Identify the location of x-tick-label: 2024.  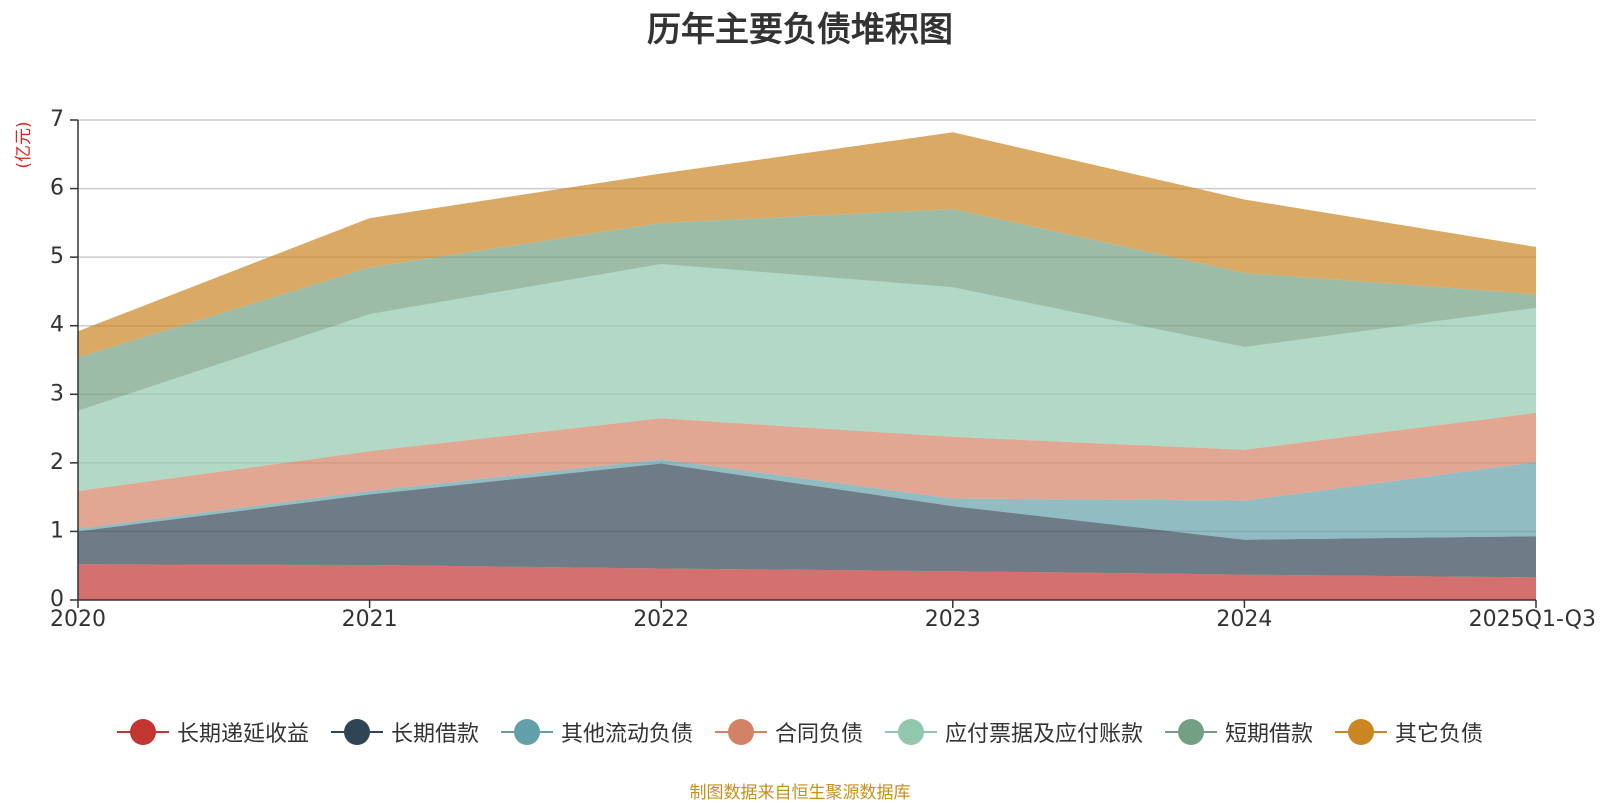
(1244, 619).